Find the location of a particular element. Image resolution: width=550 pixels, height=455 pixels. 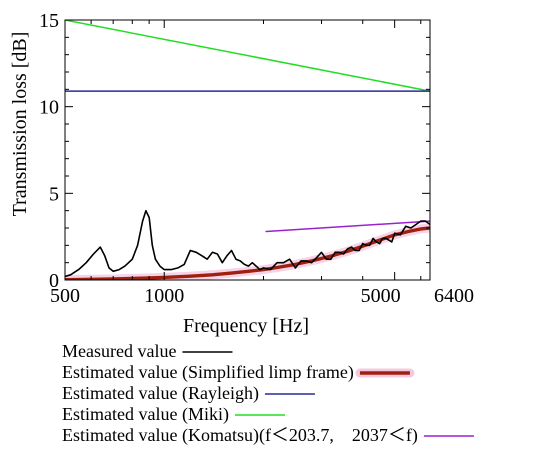

x-tick-label: 500 is located at coordinates (65, 296).